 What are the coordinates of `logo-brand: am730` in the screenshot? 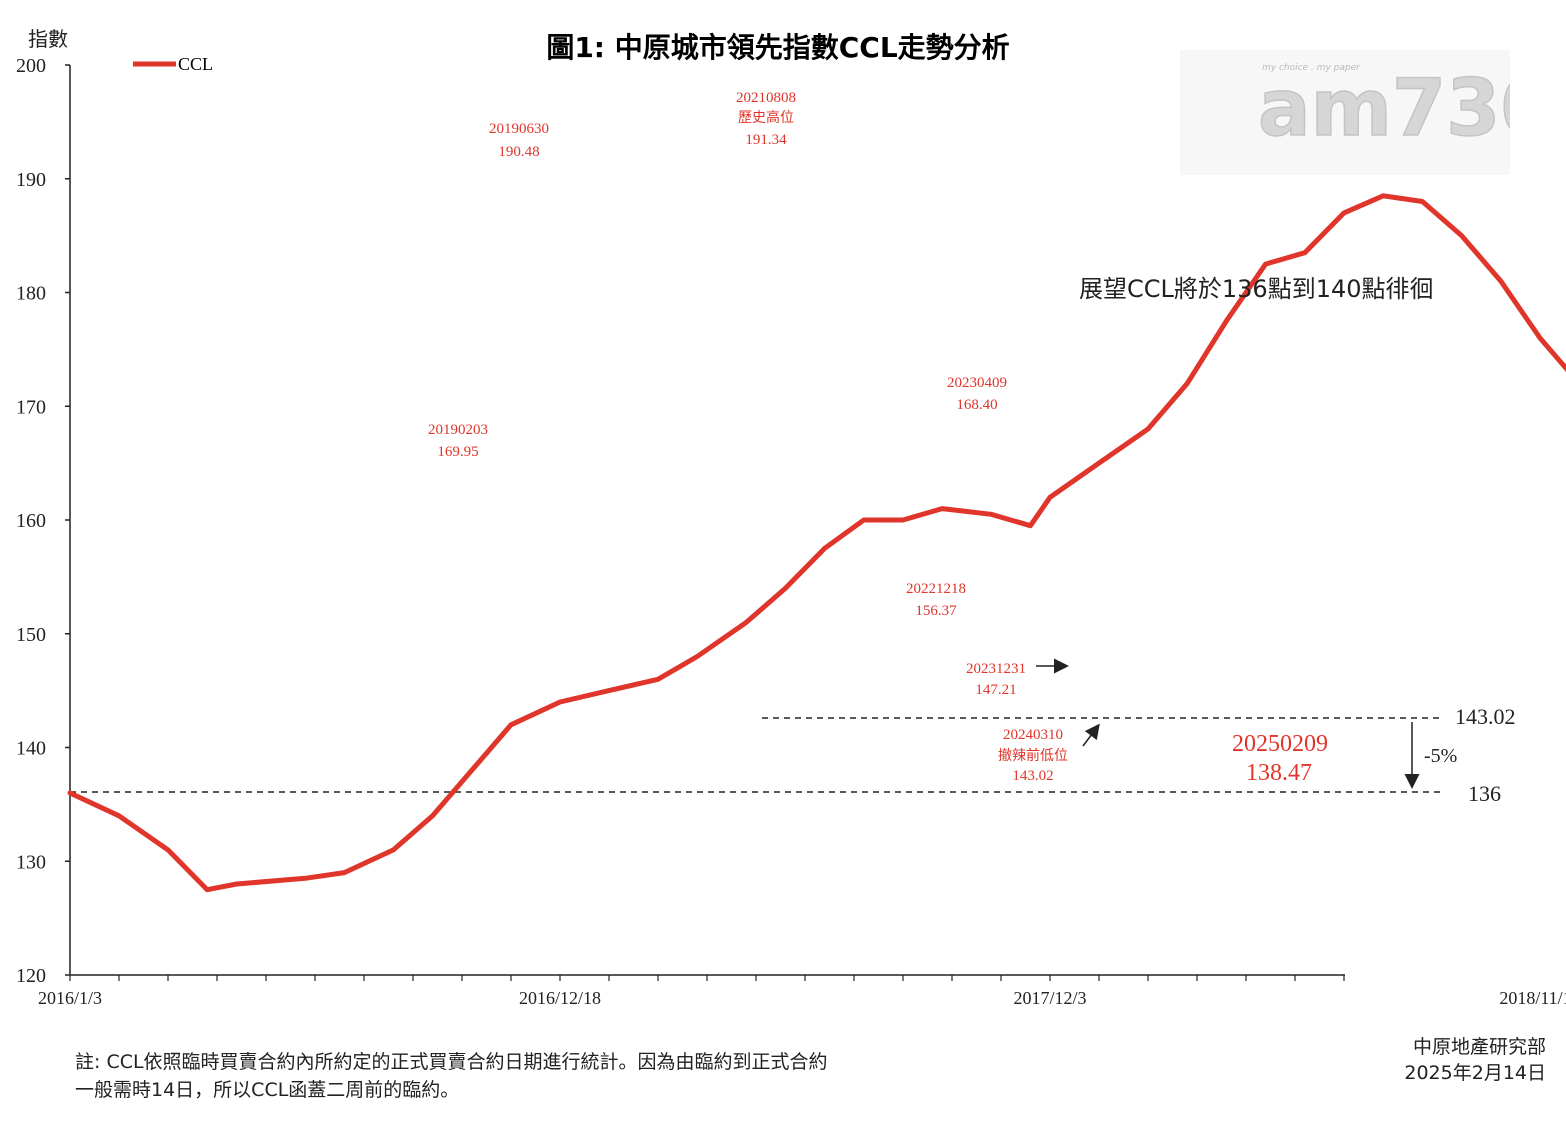 It's located at (1384, 109).